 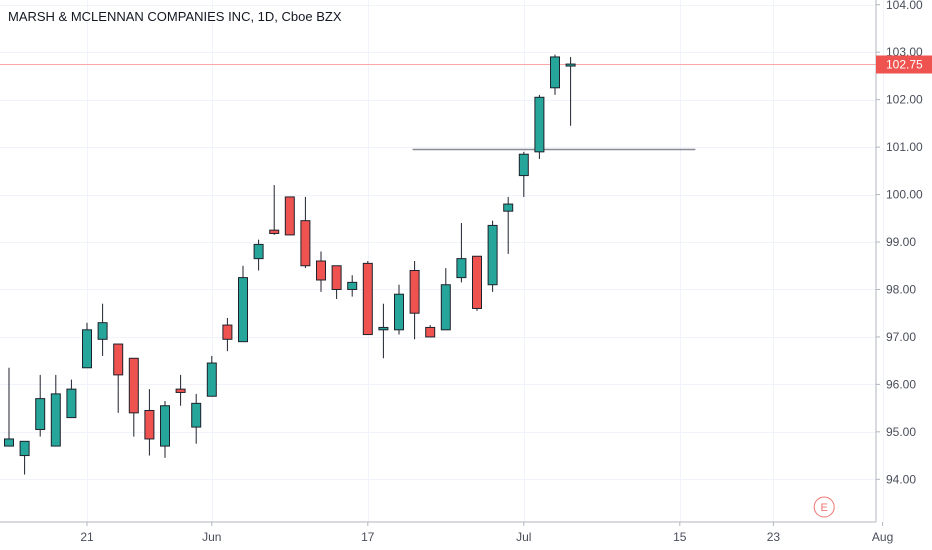 I want to click on last-price-tag: 102.75, so click(x=904, y=64).